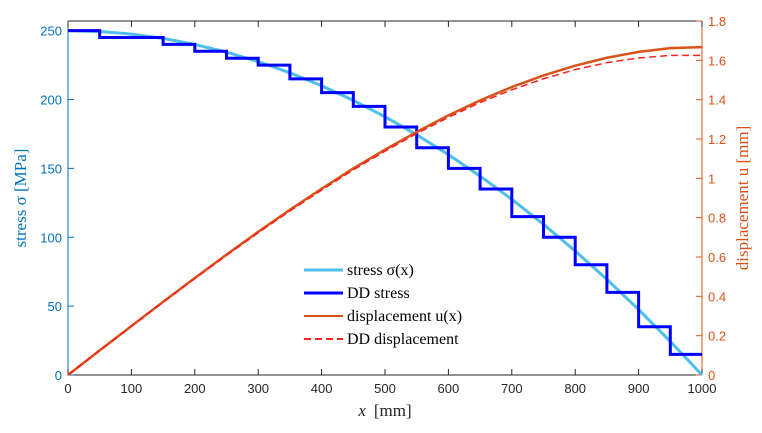 The height and width of the screenshot is (433, 762). What do you see at coordinates (258, 388) in the screenshot?
I see `x-tick-label: 300` at bounding box center [258, 388].